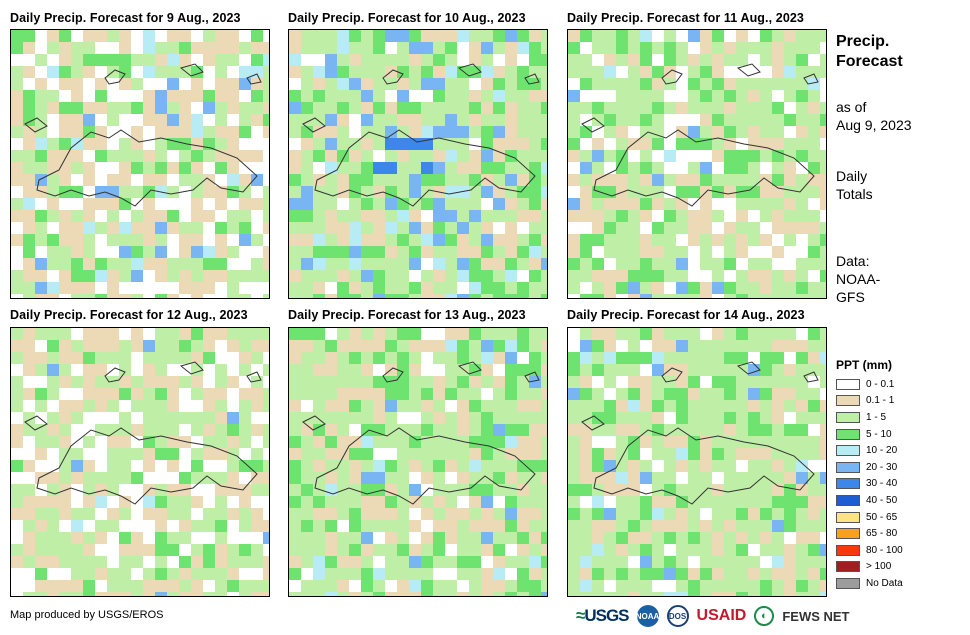  Describe the element at coordinates (869, 500) in the screenshot. I see `legend-item: 40 - 50` at that location.